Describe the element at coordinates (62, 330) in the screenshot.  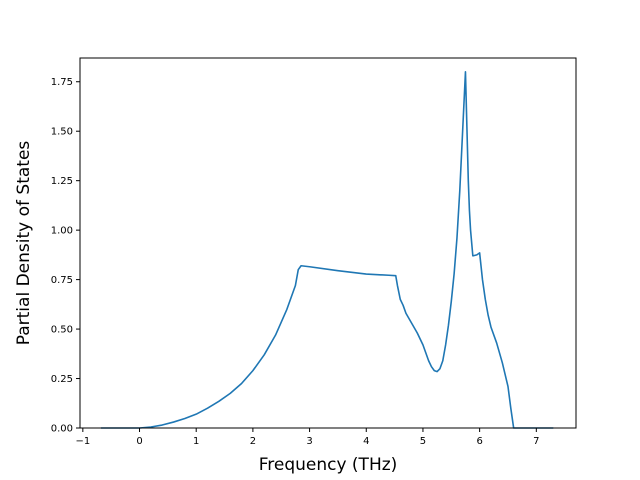
I see `y-tick-label: 0.50` at that location.